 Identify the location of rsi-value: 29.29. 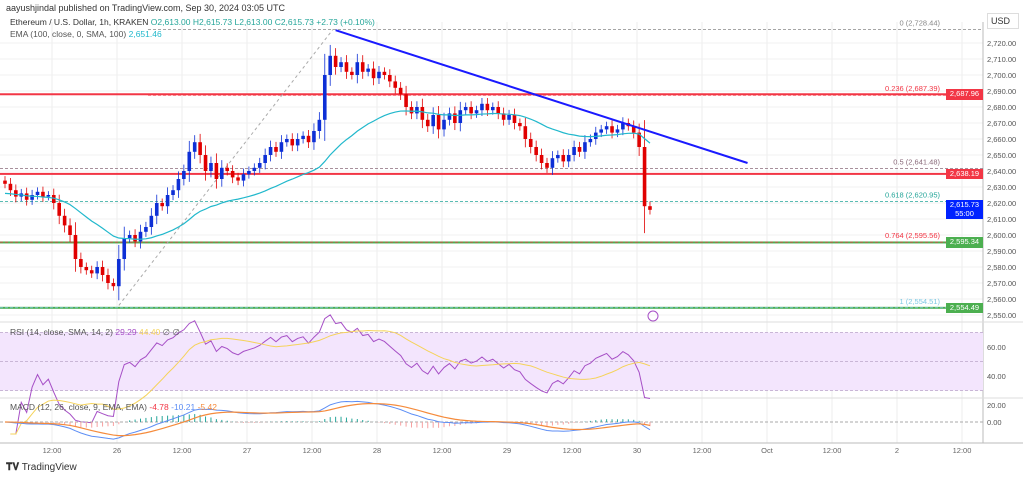
(126, 332).